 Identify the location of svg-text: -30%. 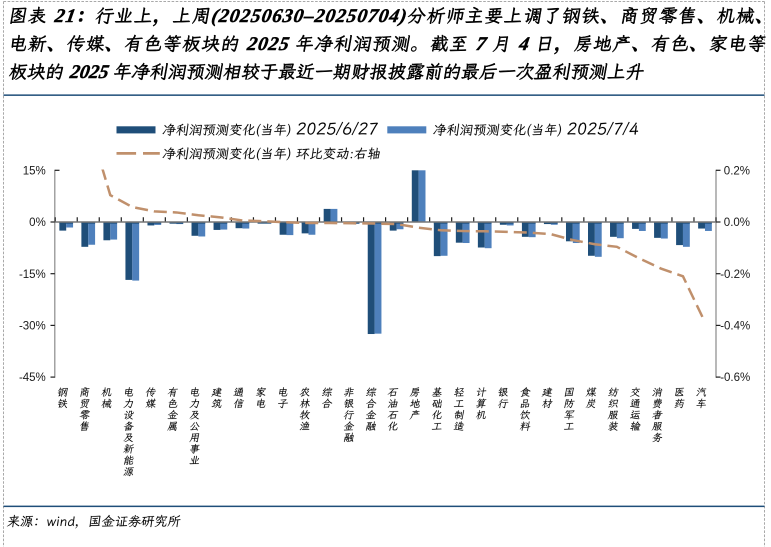
(32, 327).